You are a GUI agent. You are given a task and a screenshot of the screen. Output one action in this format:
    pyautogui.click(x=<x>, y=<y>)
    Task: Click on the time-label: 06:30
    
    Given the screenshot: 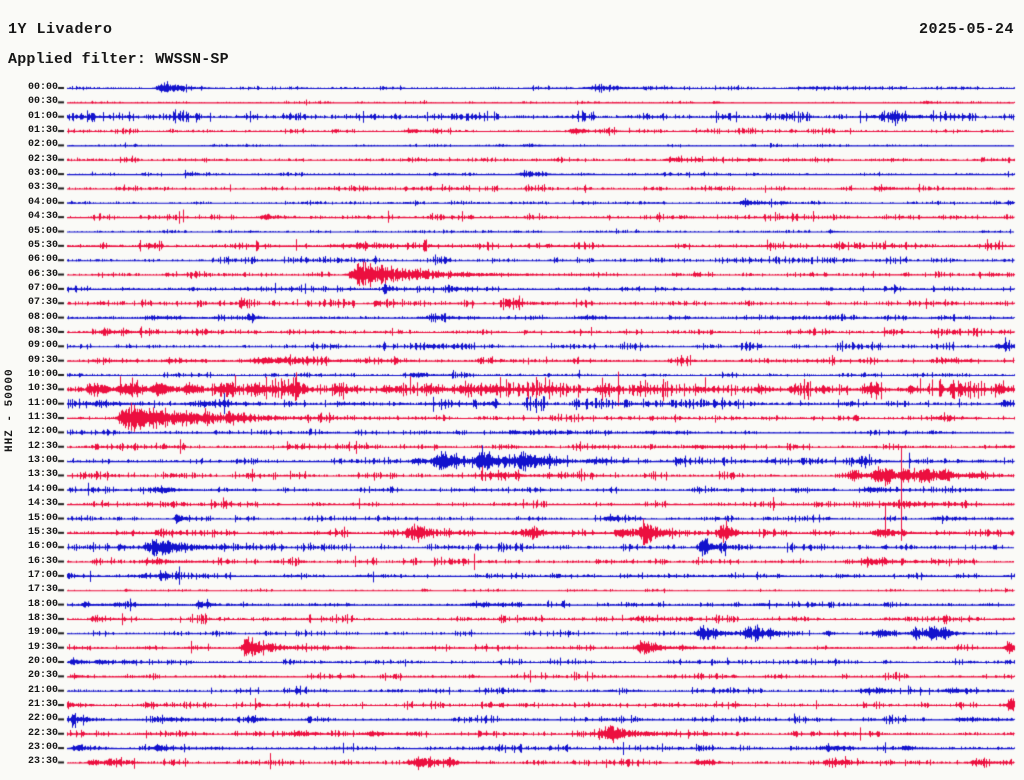 What is the action you would take?
    pyautogui.click(x=42, y=274)
    